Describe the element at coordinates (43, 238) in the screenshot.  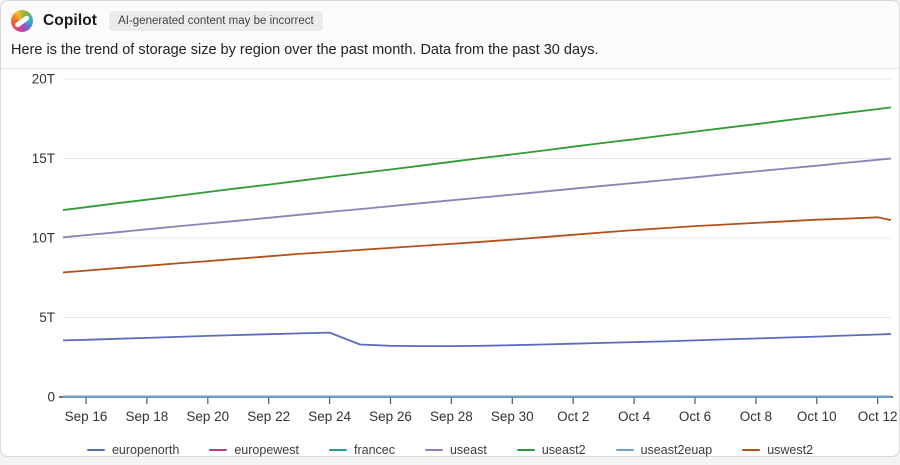
I see `y-axis-label: 10T` at that location.